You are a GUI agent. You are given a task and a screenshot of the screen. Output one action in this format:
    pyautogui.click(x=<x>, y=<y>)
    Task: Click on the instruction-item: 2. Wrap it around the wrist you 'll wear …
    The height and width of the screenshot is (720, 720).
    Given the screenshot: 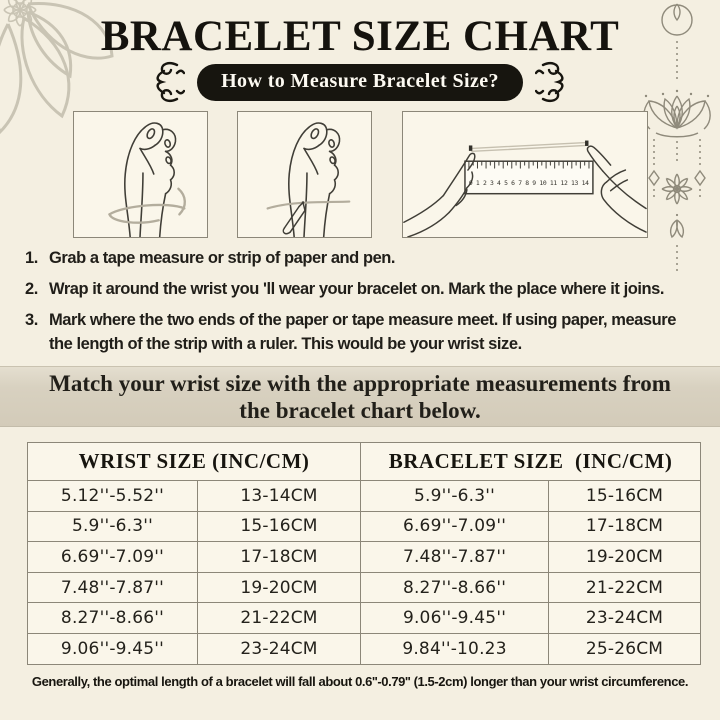 What is the action you would take?
    pyautogui.click(x=364, y=290)
    